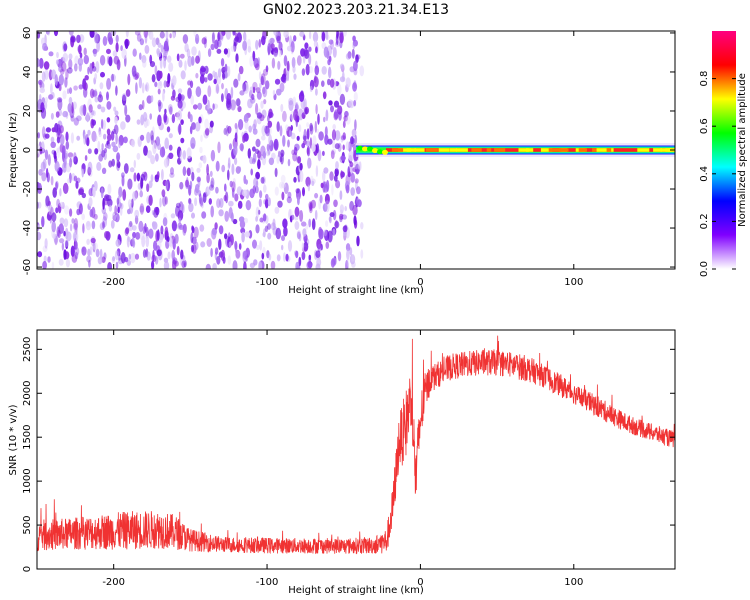 The width and height of the screenshot is (750, 600). I want to click on snr-x-tick-label: 100, so click(573, 582).